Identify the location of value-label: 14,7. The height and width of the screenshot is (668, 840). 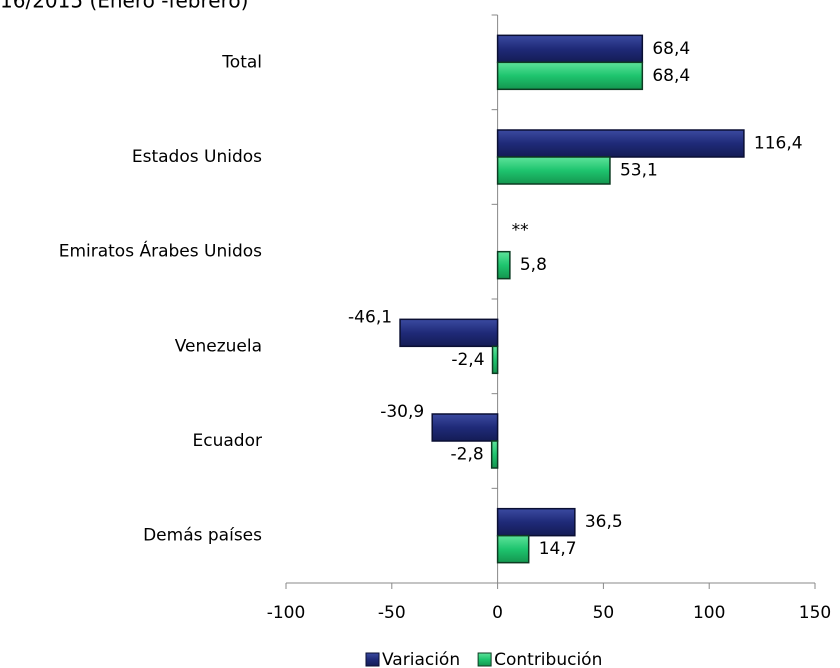
(558, 549).